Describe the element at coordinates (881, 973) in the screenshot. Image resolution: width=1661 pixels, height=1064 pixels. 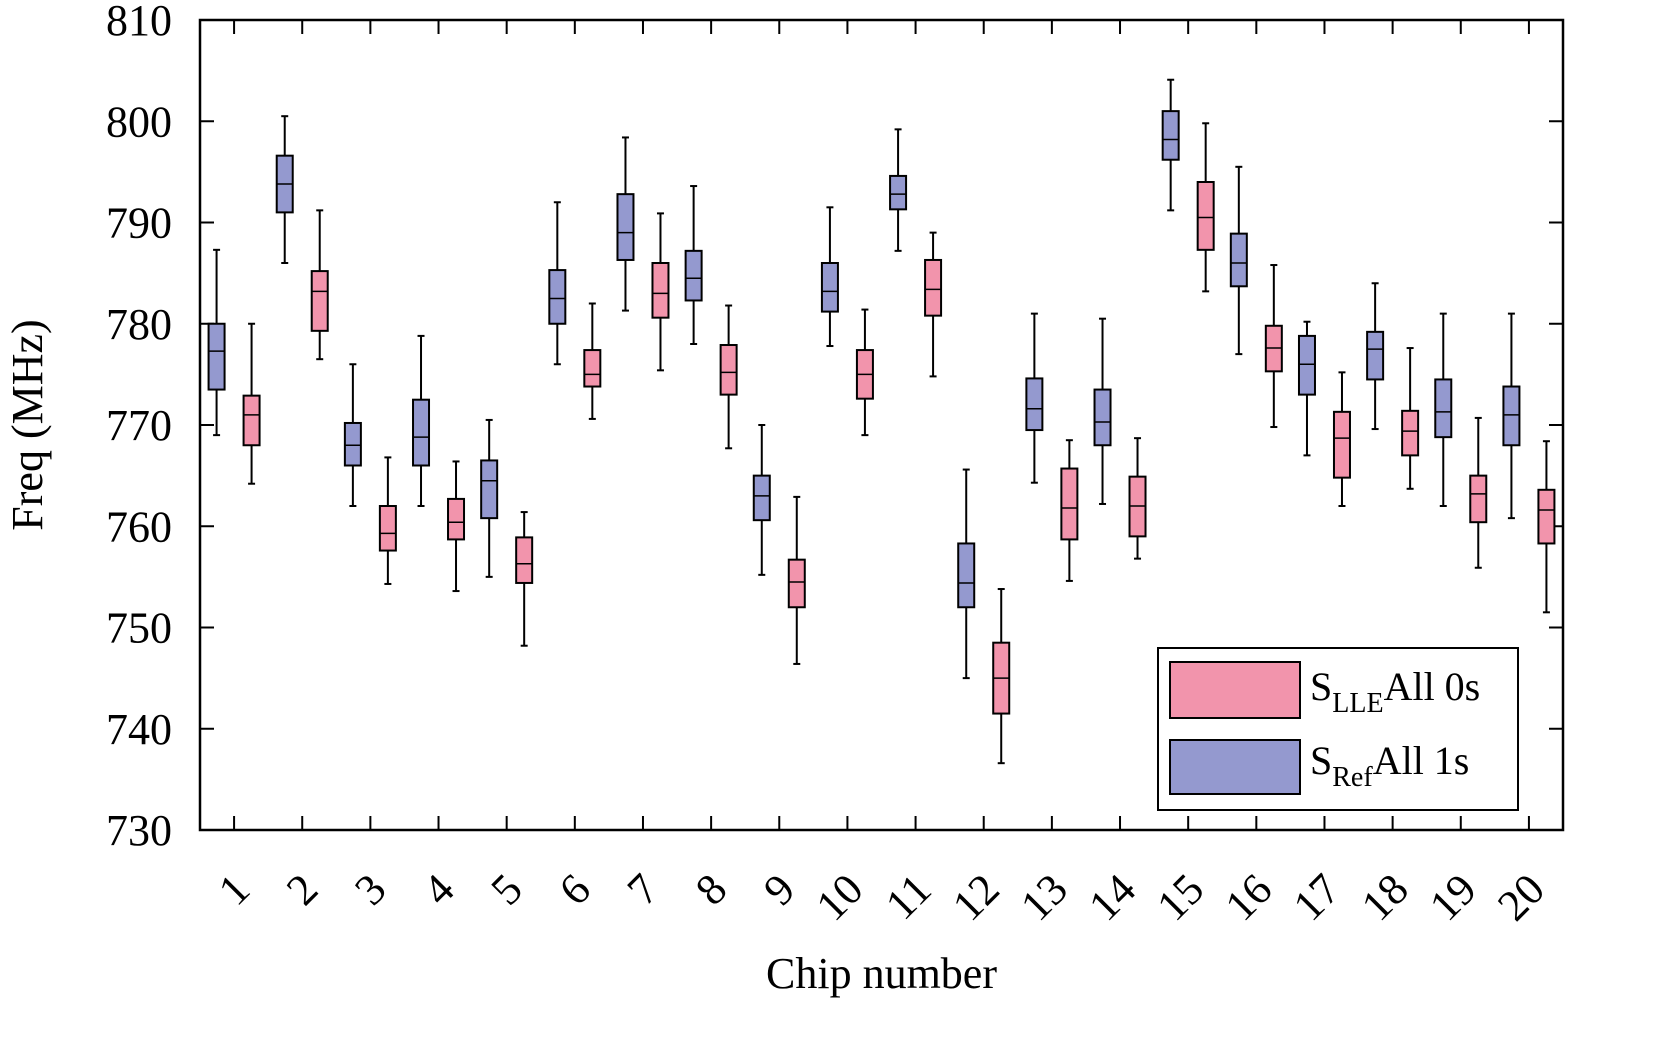
I see `x-axis-label: Chip number` at that location.